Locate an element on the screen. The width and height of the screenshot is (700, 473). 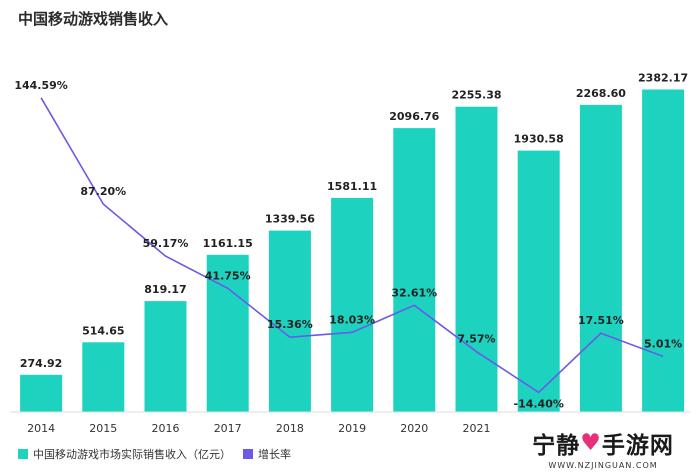
legend: 中国移动游戏市场实际销售收入（亿元） 增长率 is located at coordinates (160, 454).